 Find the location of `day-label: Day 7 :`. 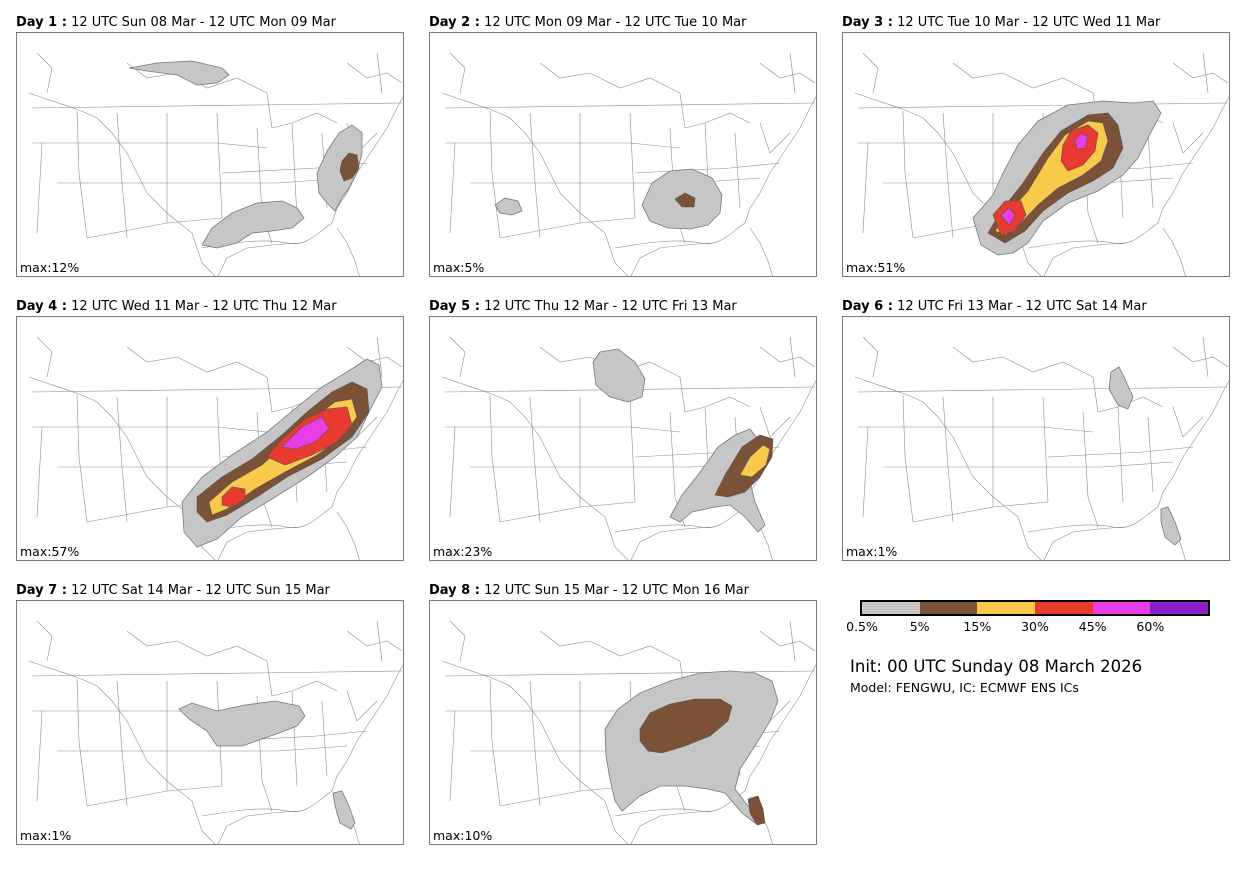

day-label: Day 7 : is located at coordinates (41, 590).